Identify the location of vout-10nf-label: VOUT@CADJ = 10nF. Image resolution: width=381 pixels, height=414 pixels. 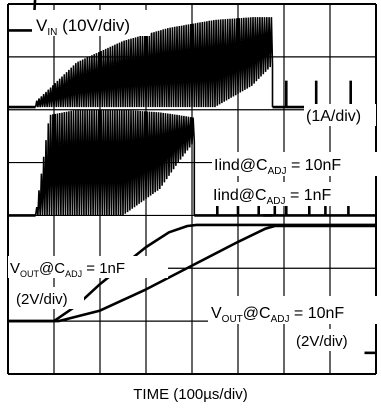
(293, 310).